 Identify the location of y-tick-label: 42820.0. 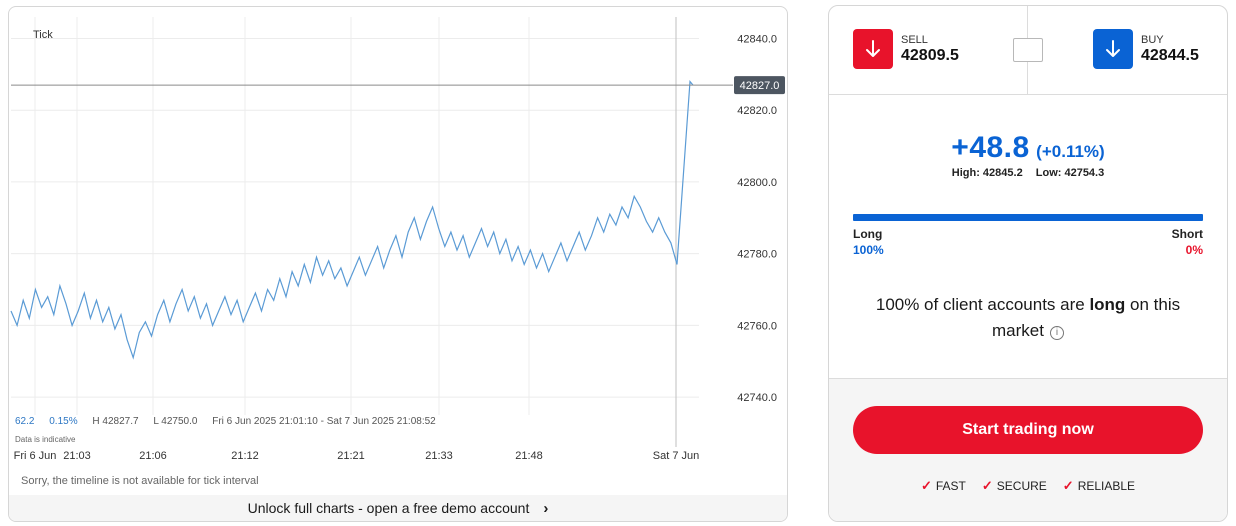
(757, 111).